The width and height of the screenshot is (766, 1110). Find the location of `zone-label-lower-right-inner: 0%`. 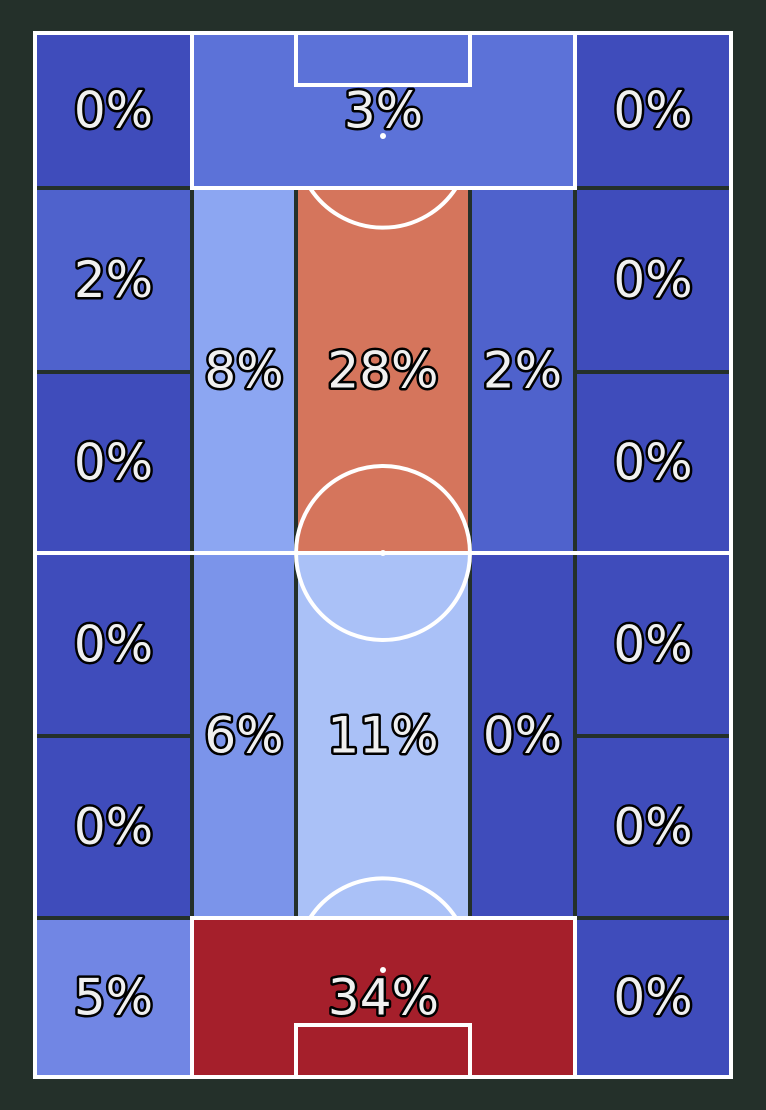

zone-label-lower-right-inner: 0% is located at coordinates (522, 736).